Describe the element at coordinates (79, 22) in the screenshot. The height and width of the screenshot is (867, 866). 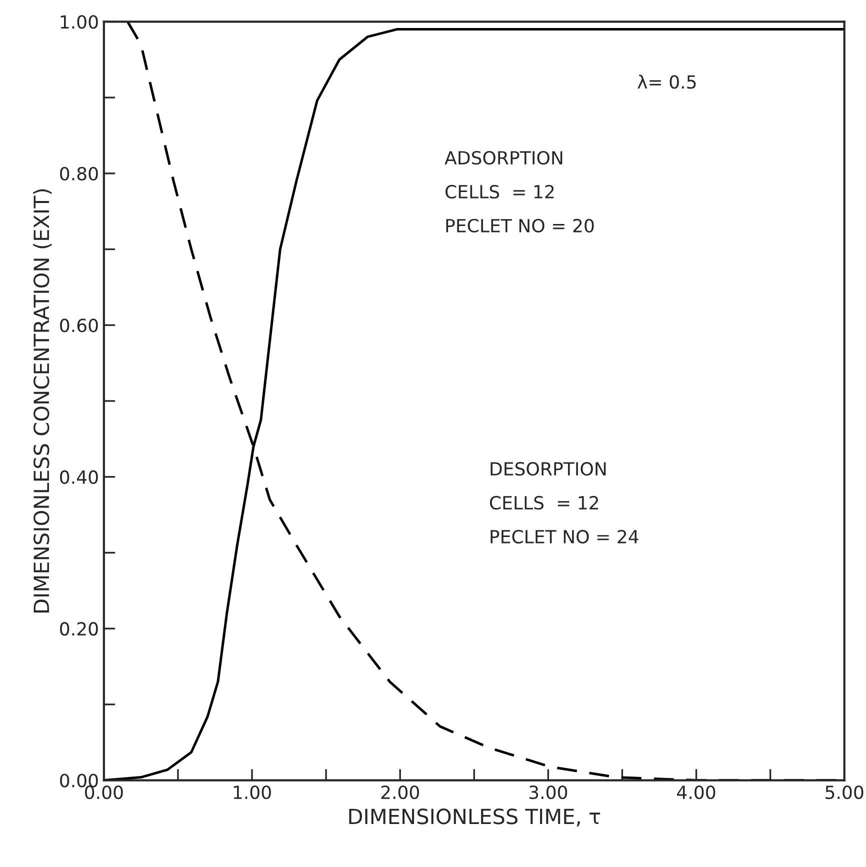
I see `y-tick-label: 1.00` at that location.